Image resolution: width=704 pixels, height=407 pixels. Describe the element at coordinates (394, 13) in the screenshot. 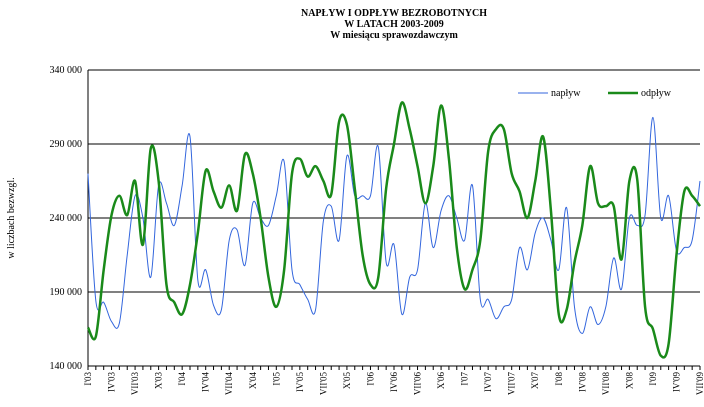

I see `chart-title: NAPŁYW I ODPŁYW BEZROBOTNYCH` at that location.